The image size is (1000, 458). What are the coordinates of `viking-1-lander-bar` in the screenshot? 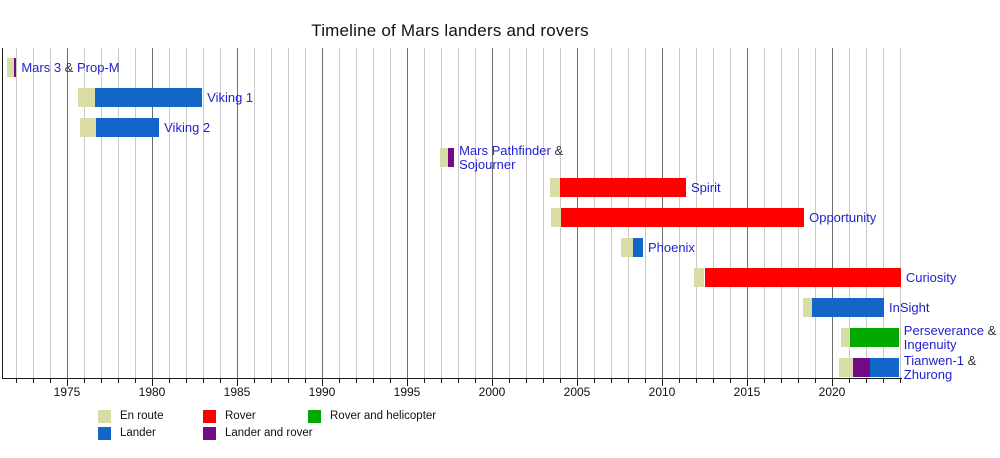 It's located at (149, 97).